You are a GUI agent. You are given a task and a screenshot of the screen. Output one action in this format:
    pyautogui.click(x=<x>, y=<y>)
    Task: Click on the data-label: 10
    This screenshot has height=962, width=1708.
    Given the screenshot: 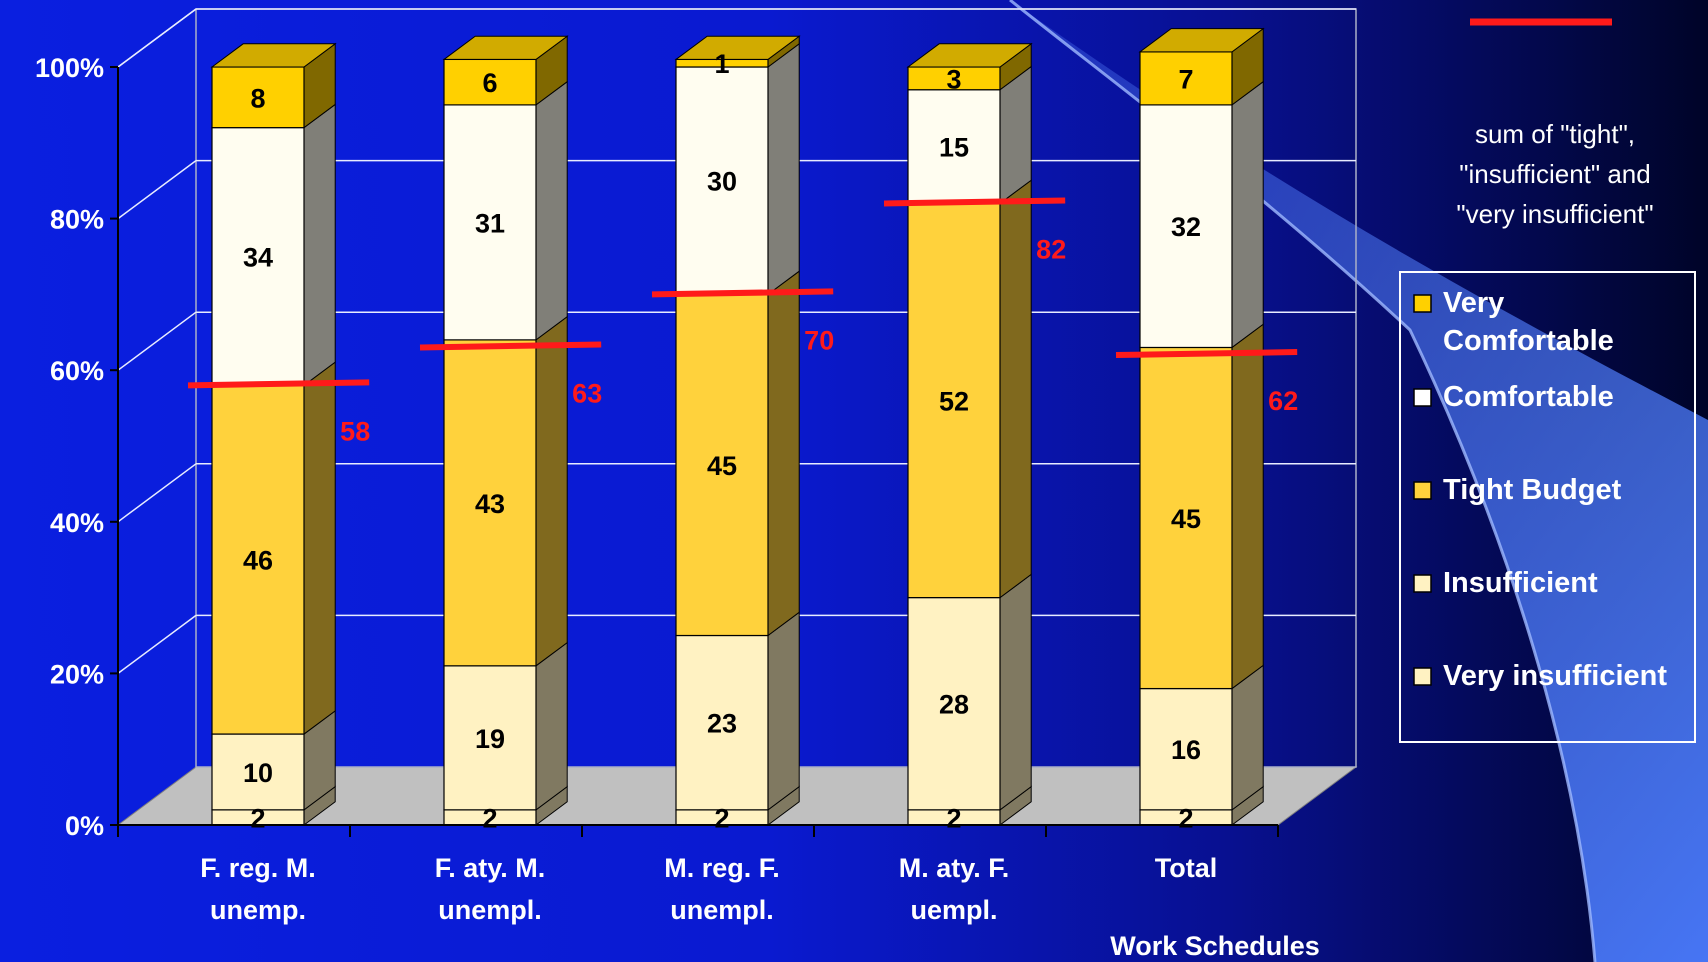 What is the action you would take?
    pyautogui.click(x=258, y=773)
    